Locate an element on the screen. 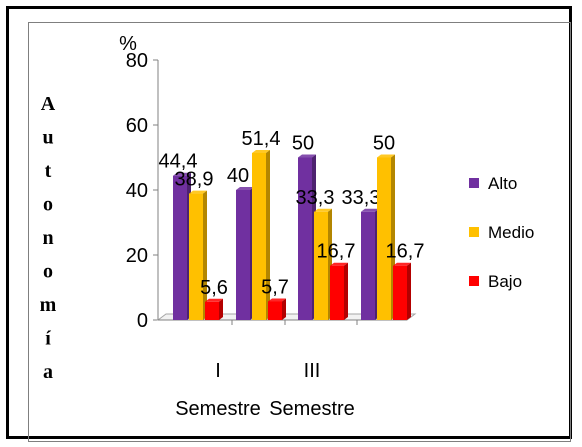 The width and height of the screenshot is (582, 447). y-axis-label-letter: a is located at coordinates (48, 372).